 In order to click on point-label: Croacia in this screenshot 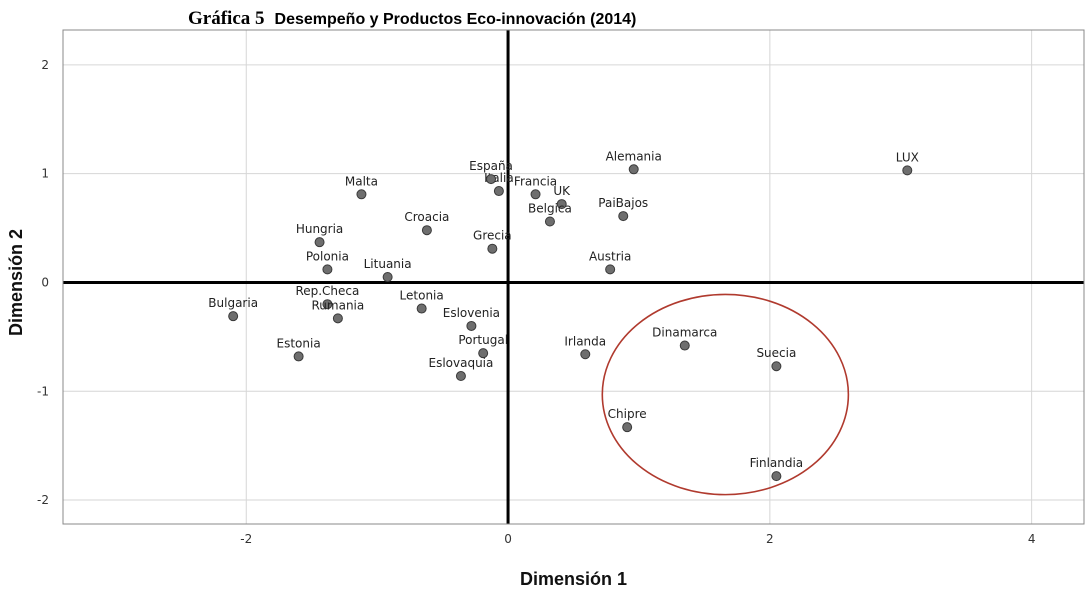, I will do `click(426, 217)`.